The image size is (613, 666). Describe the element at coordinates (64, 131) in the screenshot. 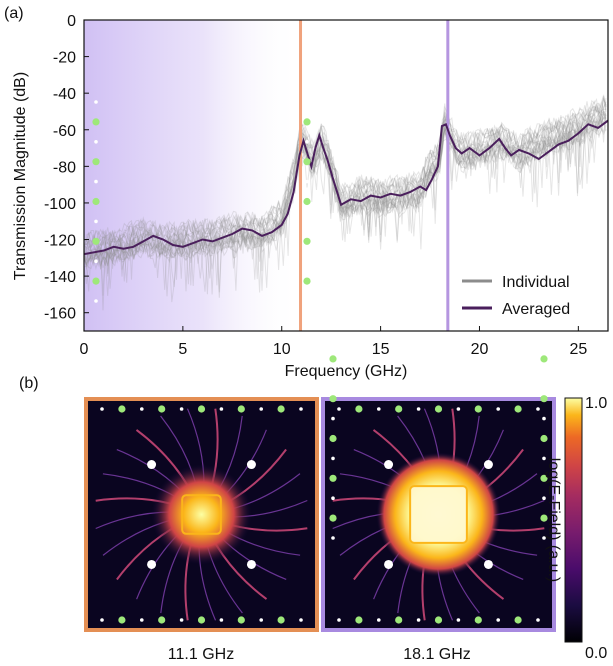

I see `y-tick-label: -60` at that location.